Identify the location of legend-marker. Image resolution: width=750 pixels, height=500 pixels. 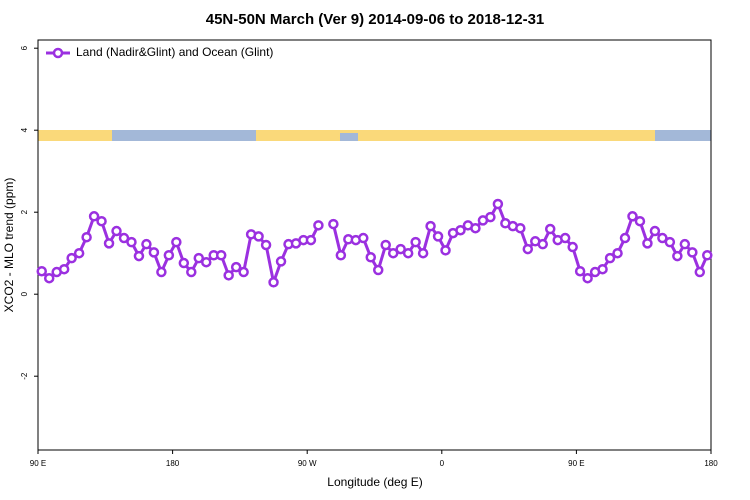
(58, 53).